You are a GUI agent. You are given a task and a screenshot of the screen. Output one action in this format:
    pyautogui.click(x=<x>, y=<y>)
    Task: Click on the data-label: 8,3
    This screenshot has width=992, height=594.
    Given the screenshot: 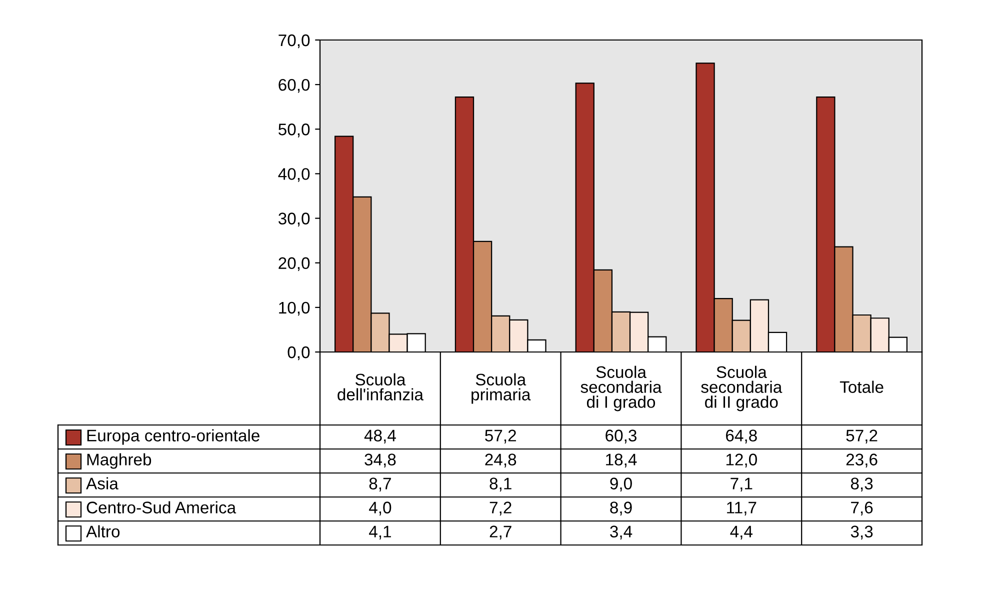 What is the action you would take?
    pyautogui.click(x=861, y=485)
    